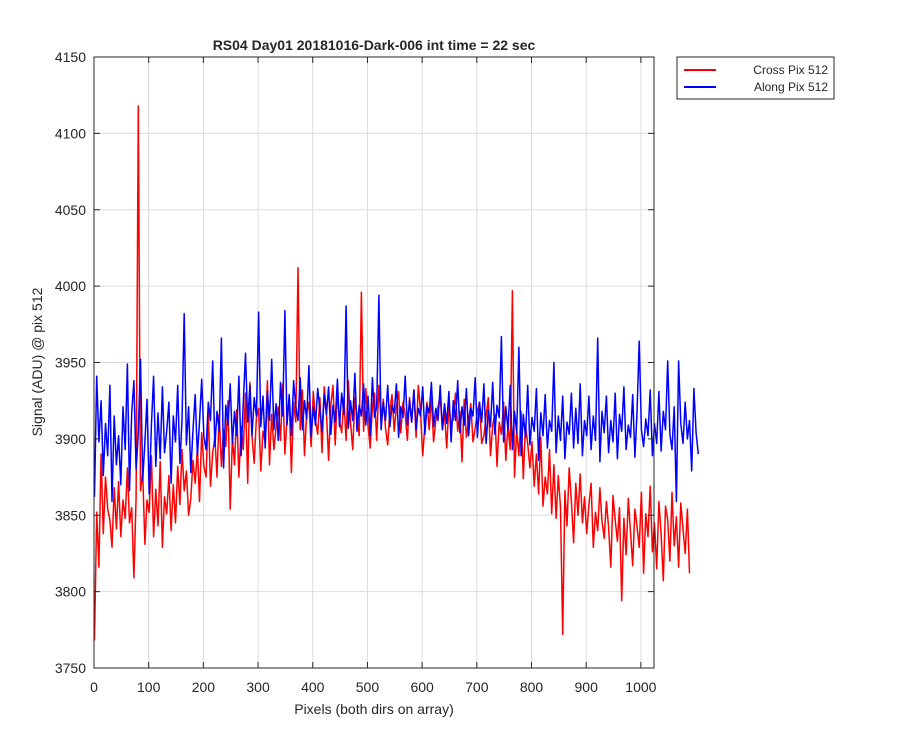 The height and width of the screenshot is (750, 900). Describe the element at coordinates (94, 687) in the screenshot. I see `x-tick-label: 0` at that location.